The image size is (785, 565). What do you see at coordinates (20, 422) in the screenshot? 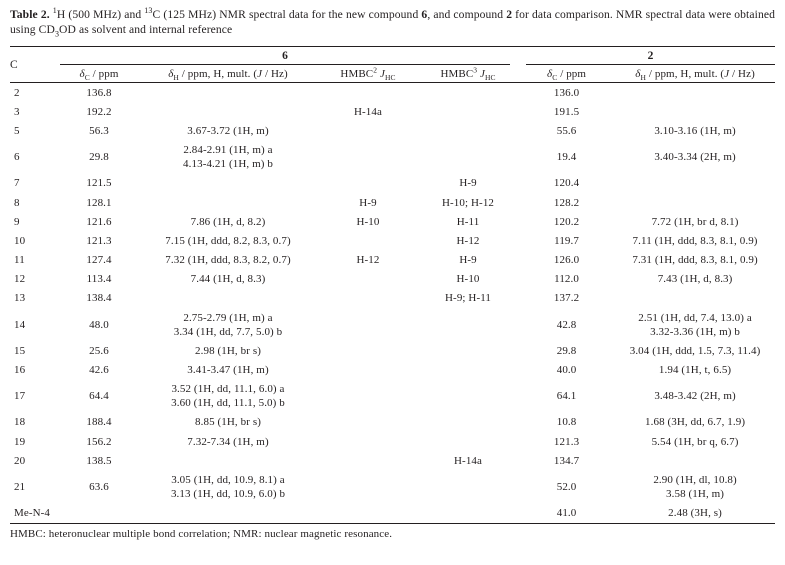
I see `cell-line: 18` at bounding box center [20, 422].